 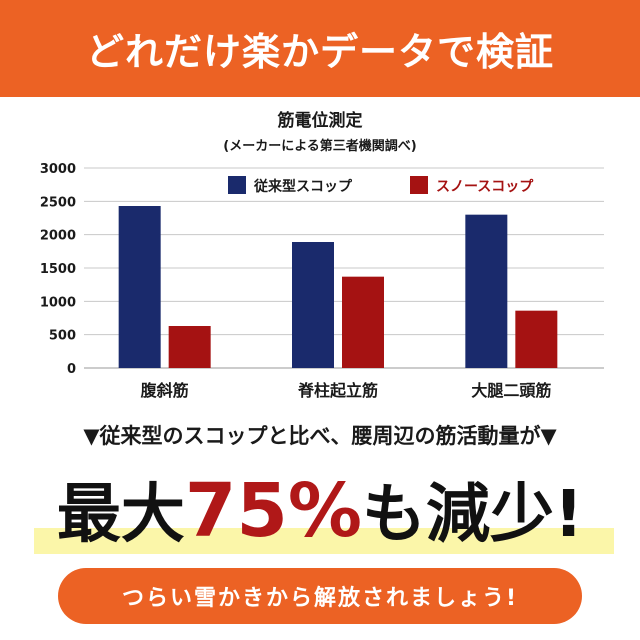 What do you see at coordinates (120, 515) in the screenshot?
I see `headline-prefix: 最大` at bounding box center [120, 515].